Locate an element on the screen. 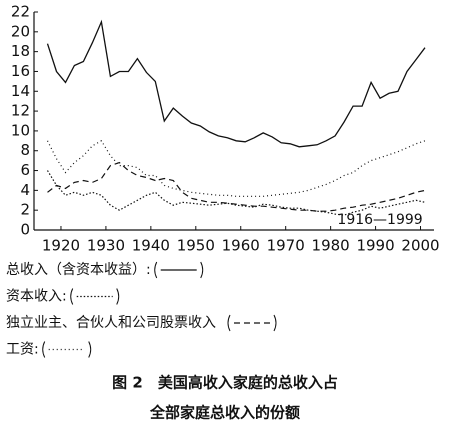  y-tick-label: 4 is located at coordinates (25, 190).